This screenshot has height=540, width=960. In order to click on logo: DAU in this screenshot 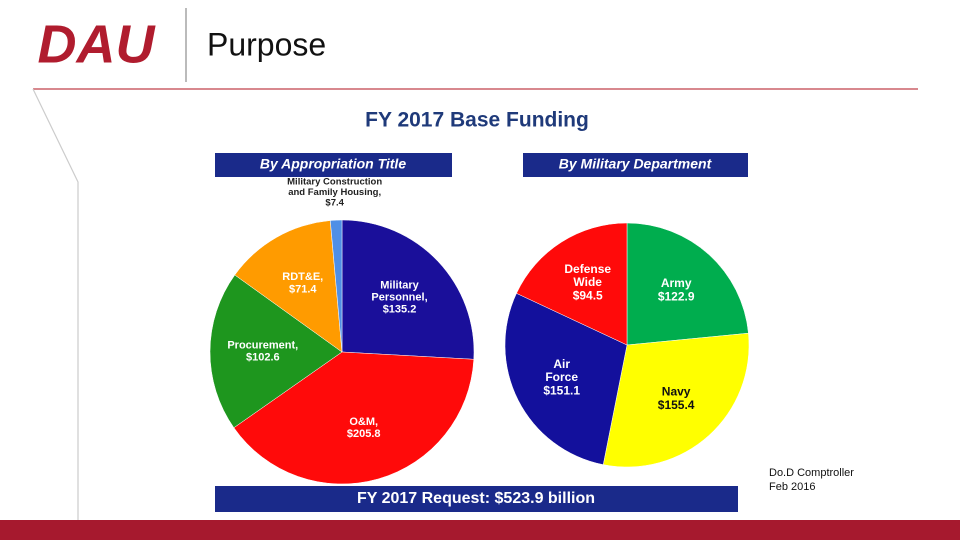, I will do `click(97, 44)`.